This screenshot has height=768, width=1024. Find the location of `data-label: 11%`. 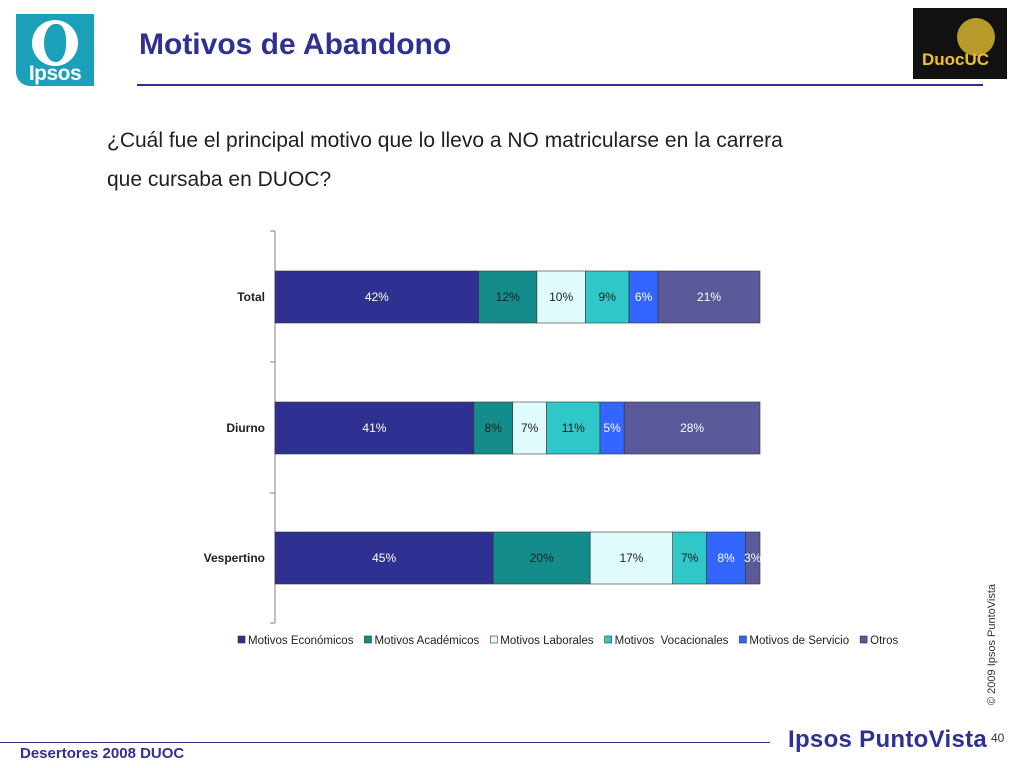

data-label: 11% is located at coordinates (573, 428).